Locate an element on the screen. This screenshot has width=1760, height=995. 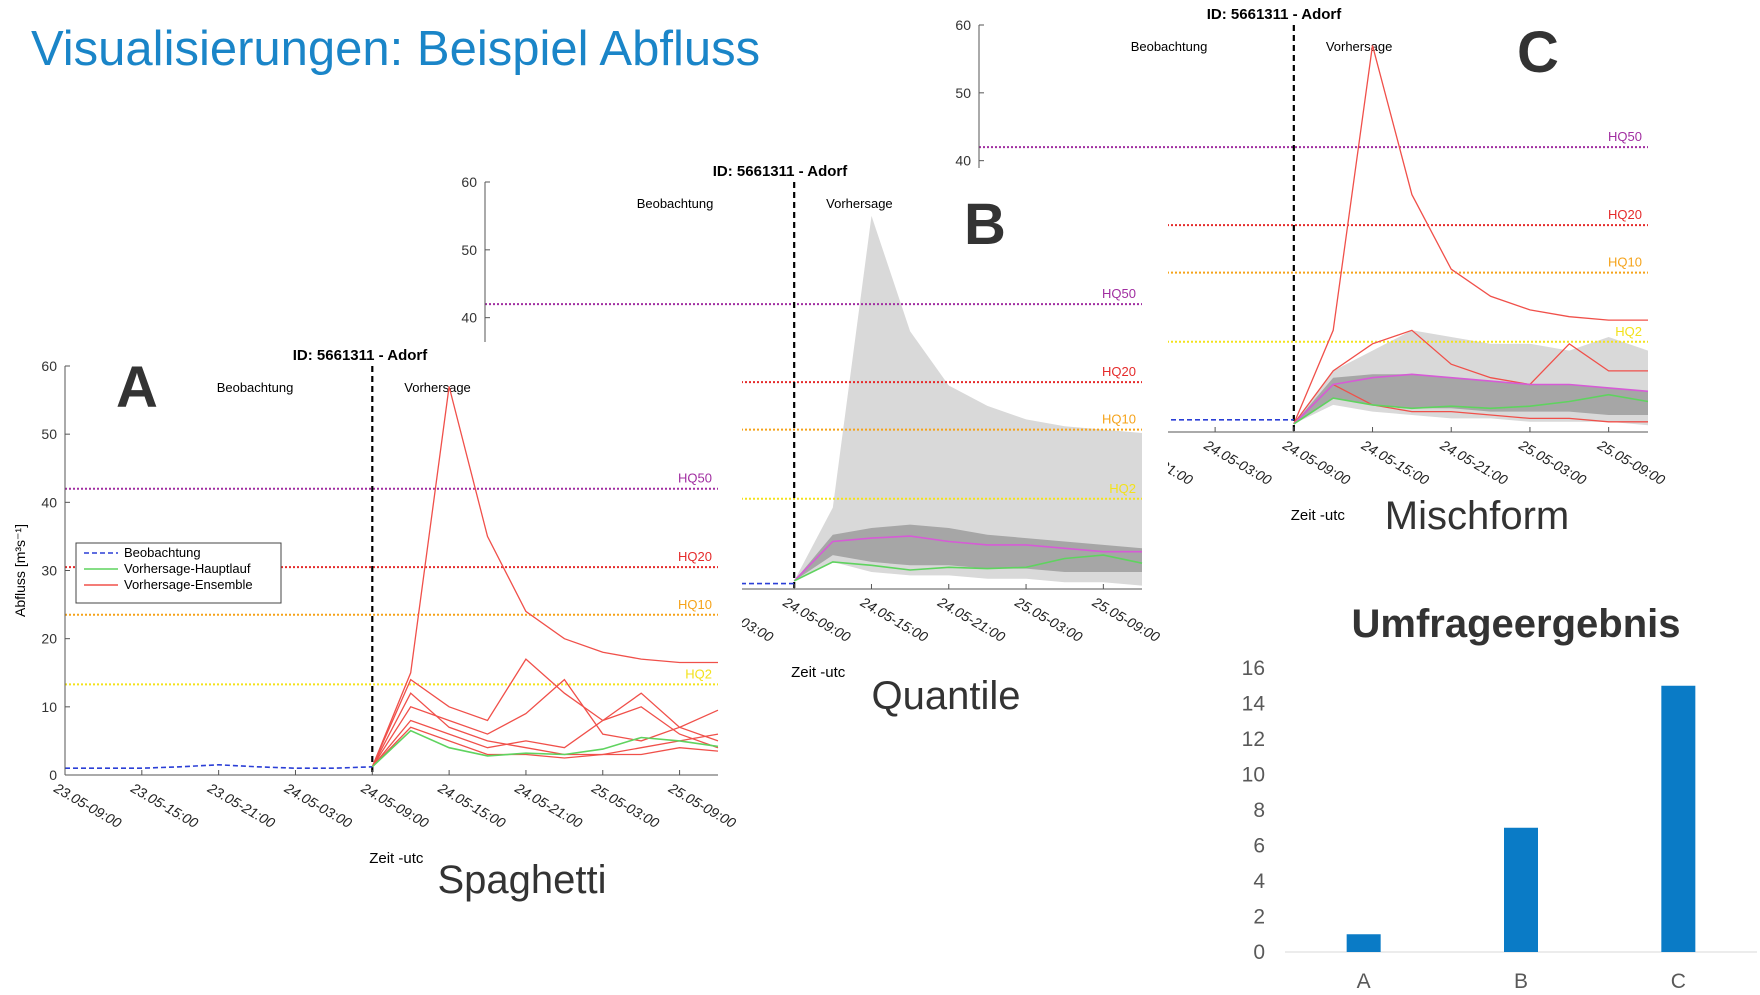
y-tick-label: 30 is located at coordinates (49, 571).